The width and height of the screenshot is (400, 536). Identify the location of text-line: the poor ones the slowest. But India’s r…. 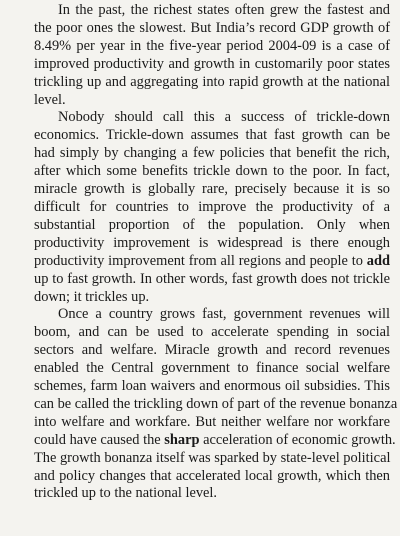
(212, 27).